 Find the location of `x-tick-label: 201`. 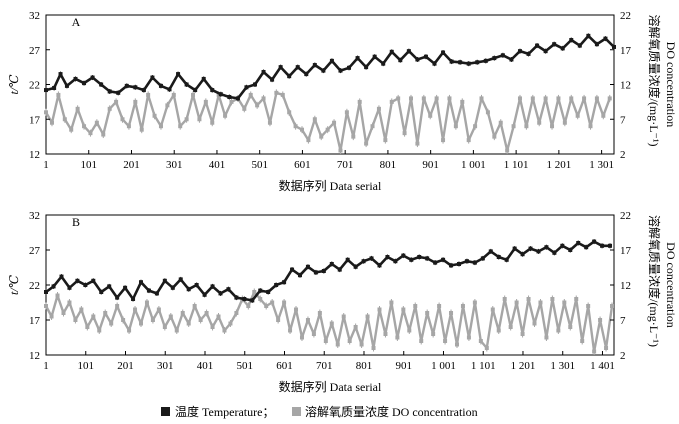

x-tick-label: 201 is located at coordinates (125, 366).